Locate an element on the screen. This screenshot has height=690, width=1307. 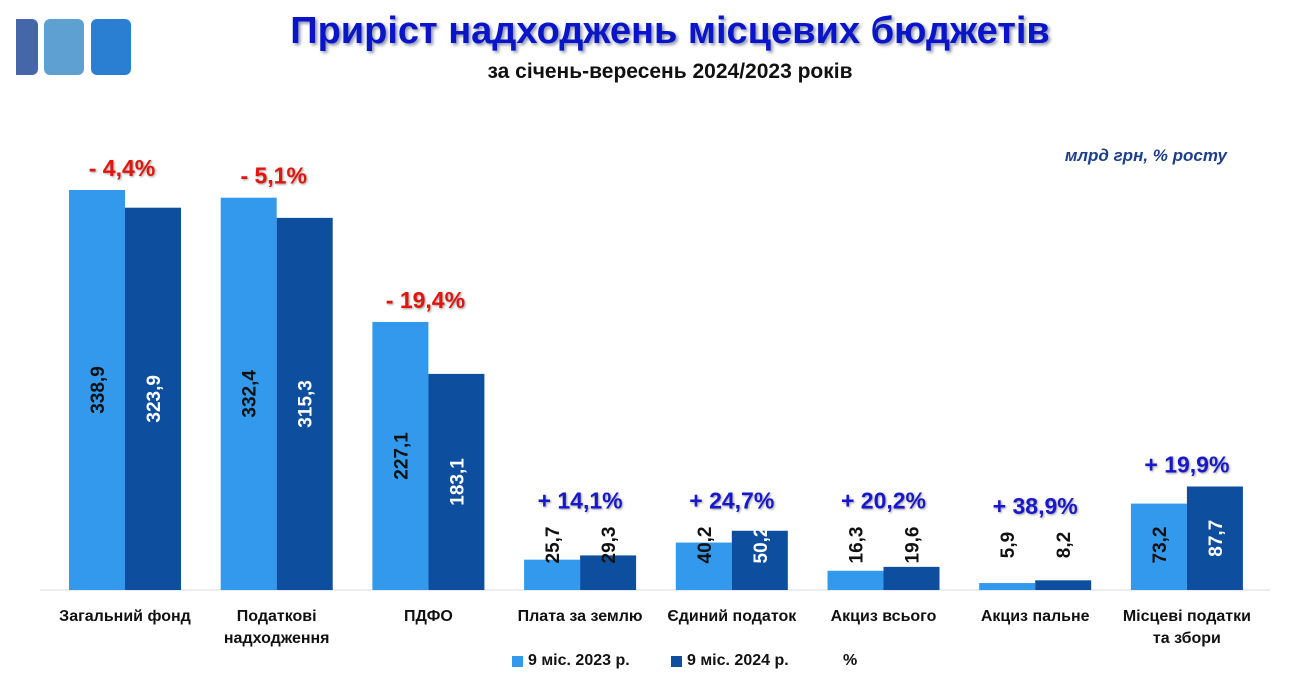
legend-item-2023: 9 міс. 2023 р. is located at coordinates (571, 661).